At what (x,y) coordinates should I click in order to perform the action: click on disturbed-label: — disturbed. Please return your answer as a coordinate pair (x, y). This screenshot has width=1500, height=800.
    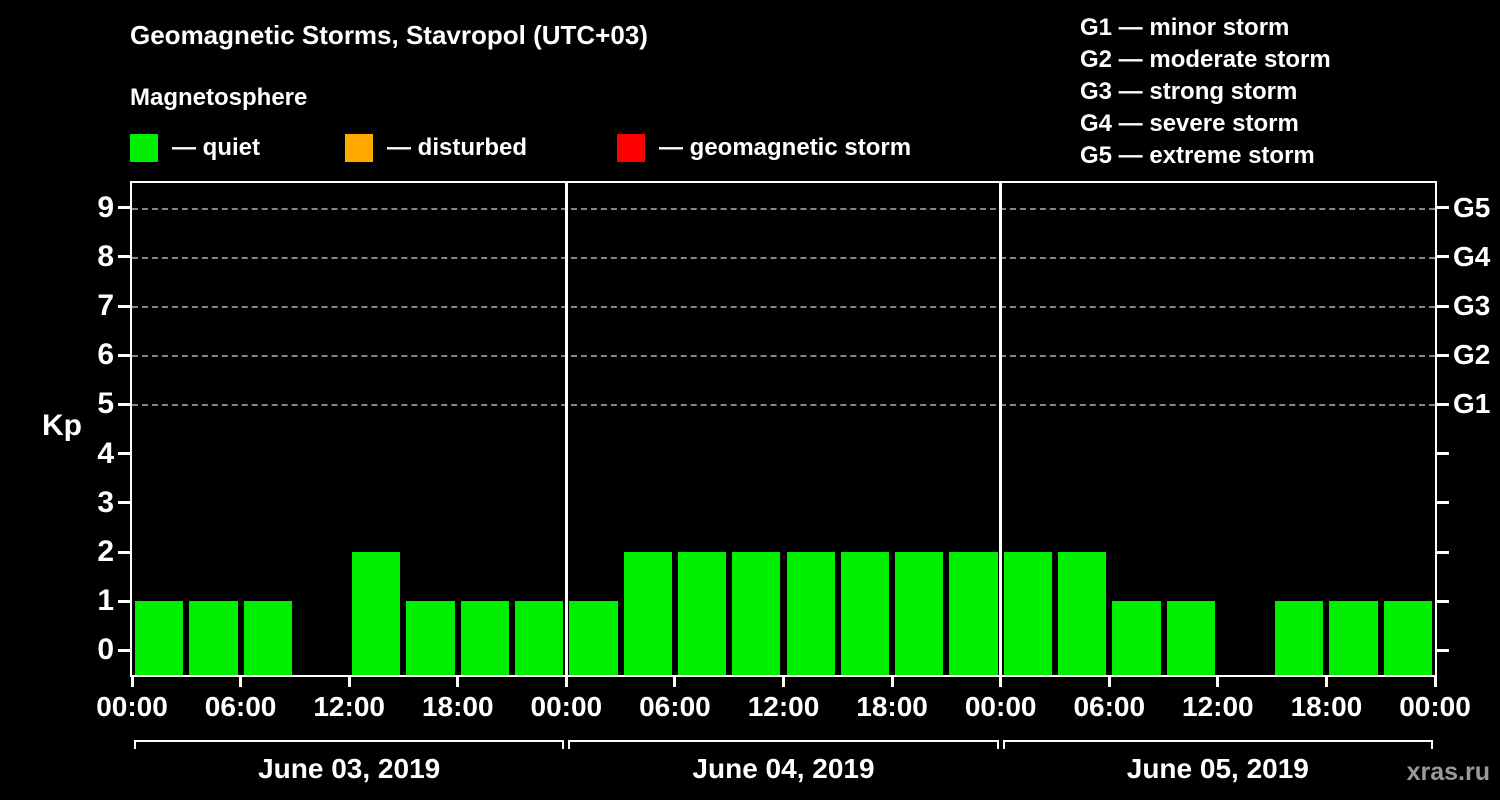
    Looking at the image, I should click on (457, 147).